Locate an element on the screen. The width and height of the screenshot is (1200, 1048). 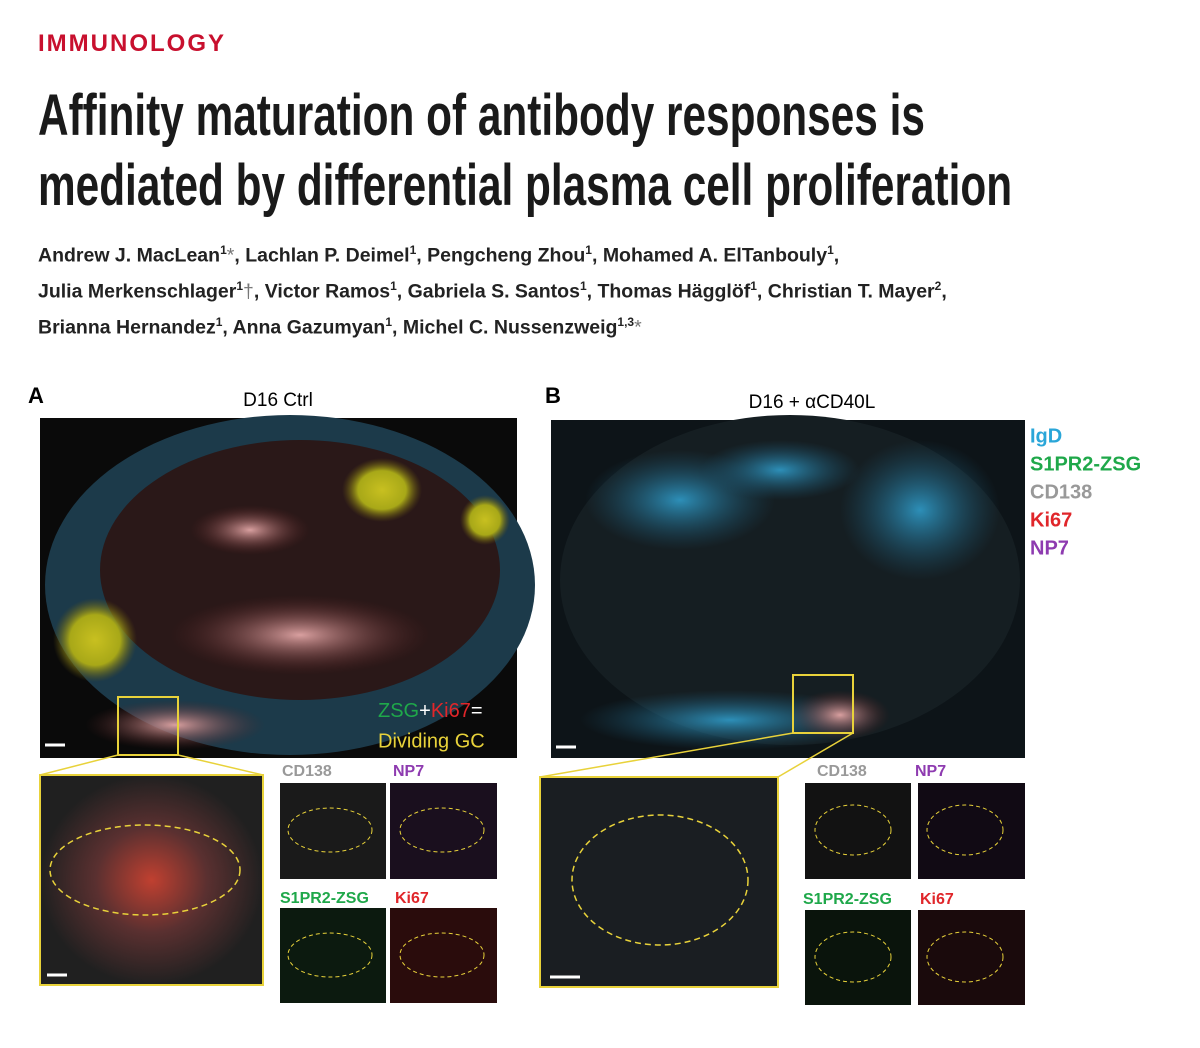
panel-title: D16 + αCD40L is located at coordinates (812, 402).